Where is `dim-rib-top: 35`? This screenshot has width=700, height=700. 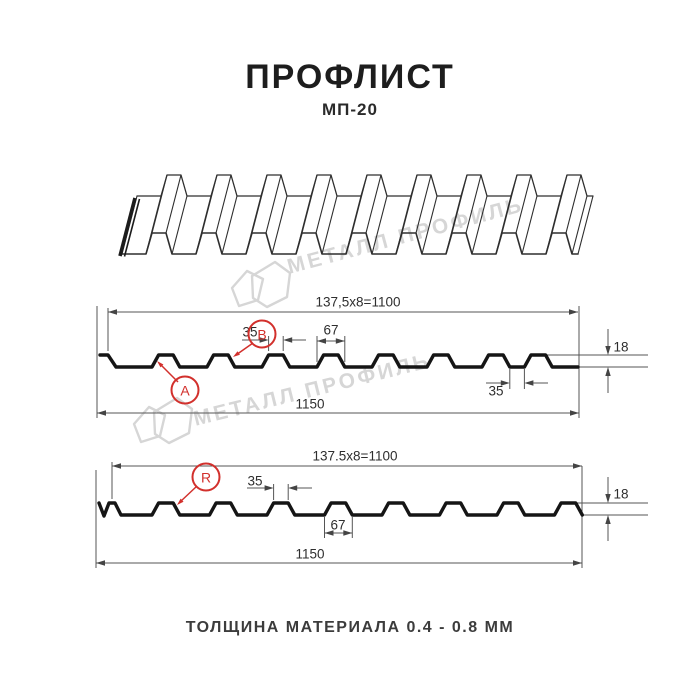 dim-rib-top: 35 is located at coordinates (255, 481).